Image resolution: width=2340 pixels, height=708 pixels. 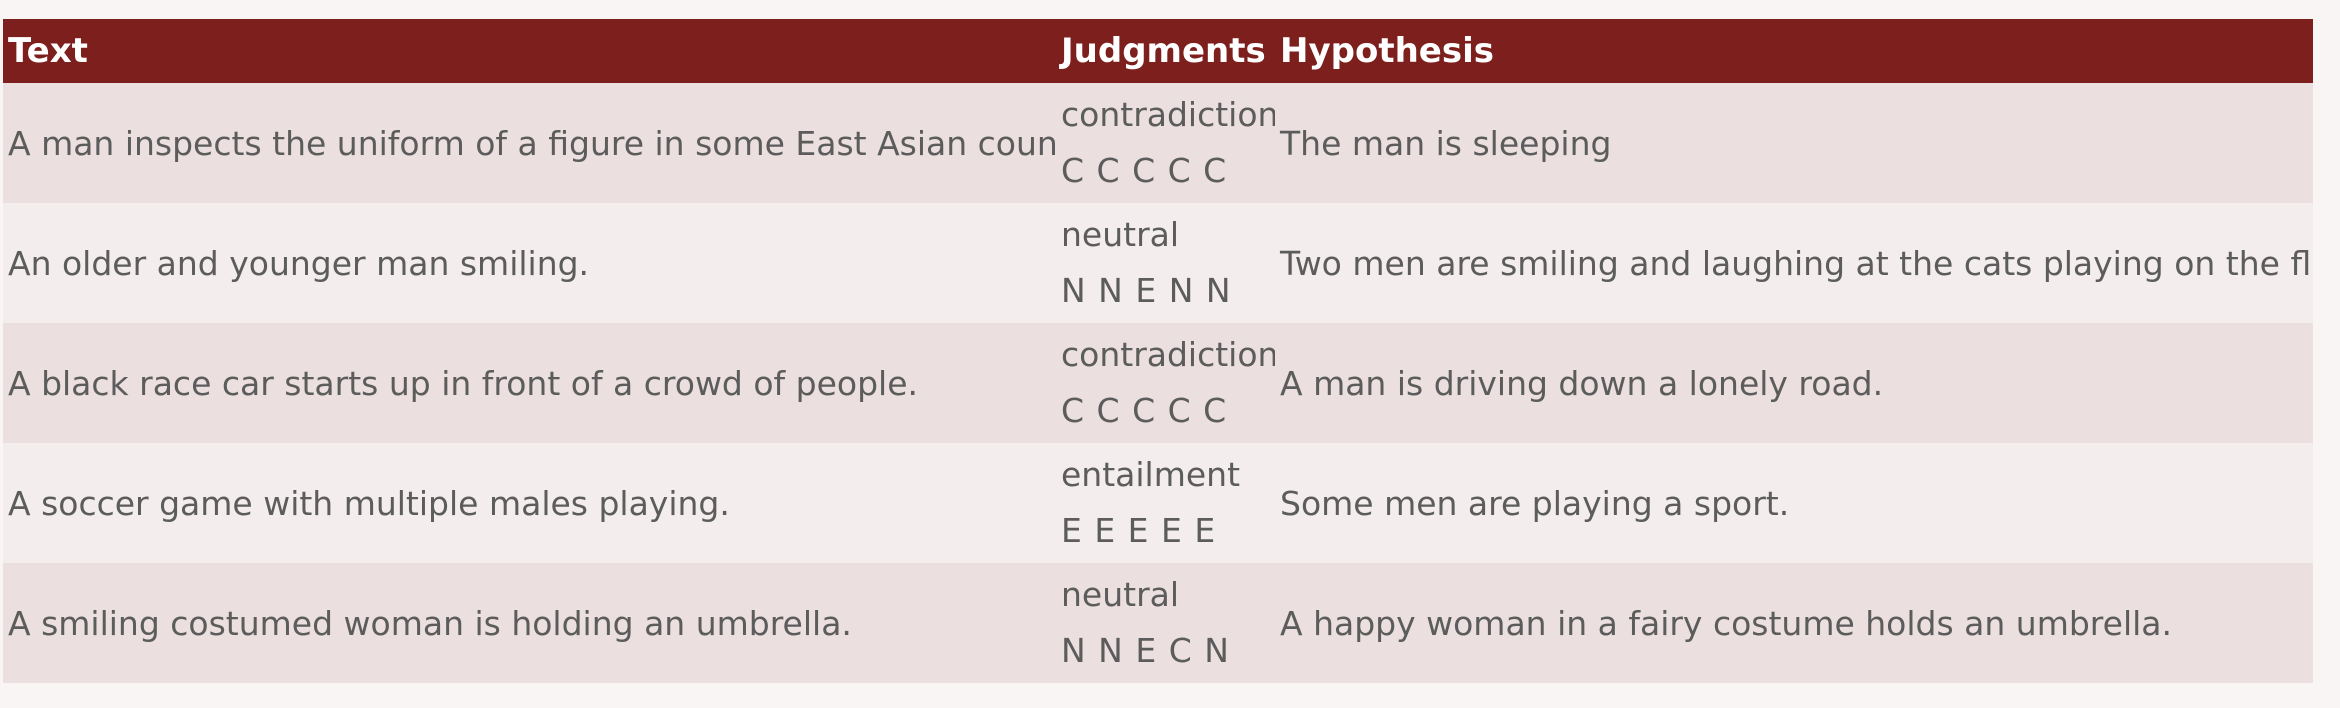 What do you see at coordinates (1151, 474) in the screenshot?
I see `gold-label: entailment` at bounding box center [1151, 474].